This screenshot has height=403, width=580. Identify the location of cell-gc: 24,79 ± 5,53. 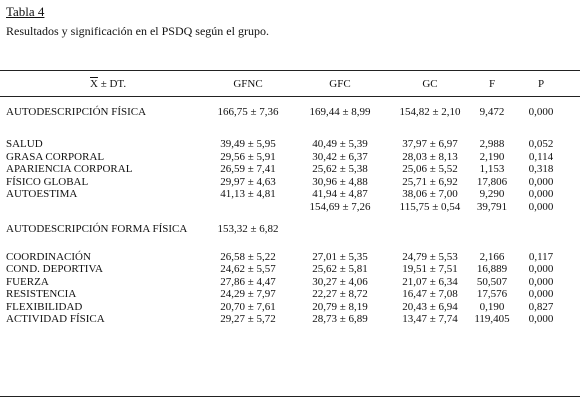
(430, 256).